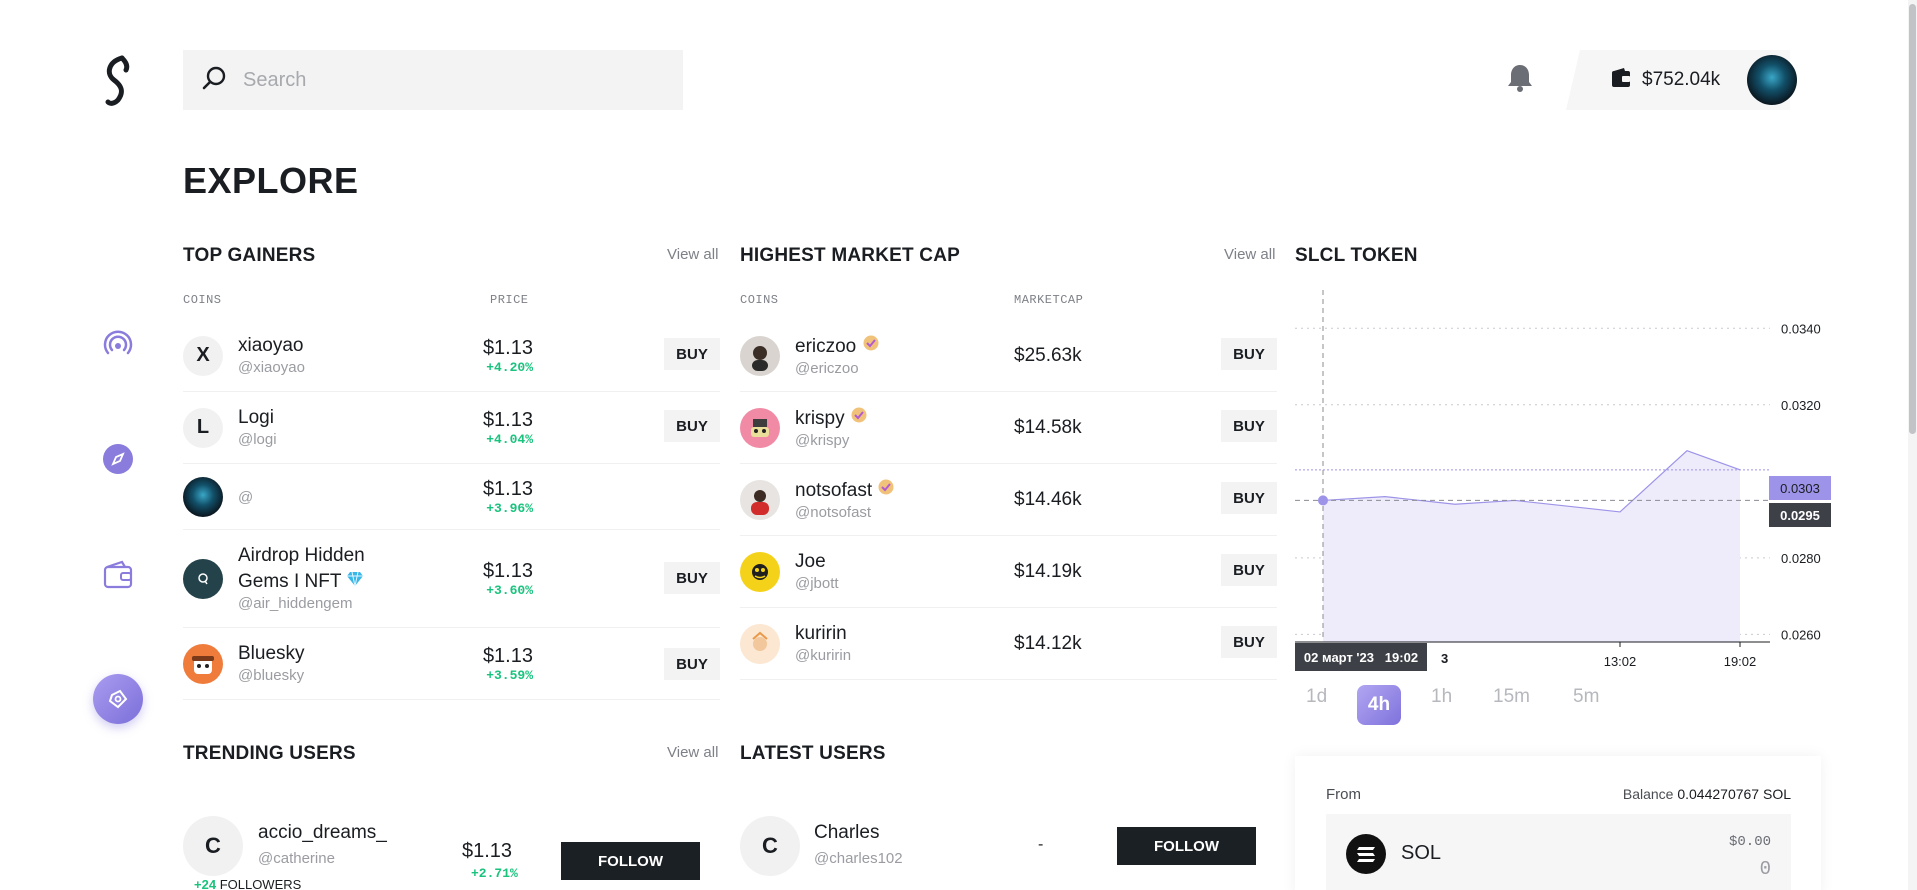 The height and width of the screenshot is (890, 1917). Describe the element at coordinates (118, 81) in the screenshot. I see `app-logo` at that location.